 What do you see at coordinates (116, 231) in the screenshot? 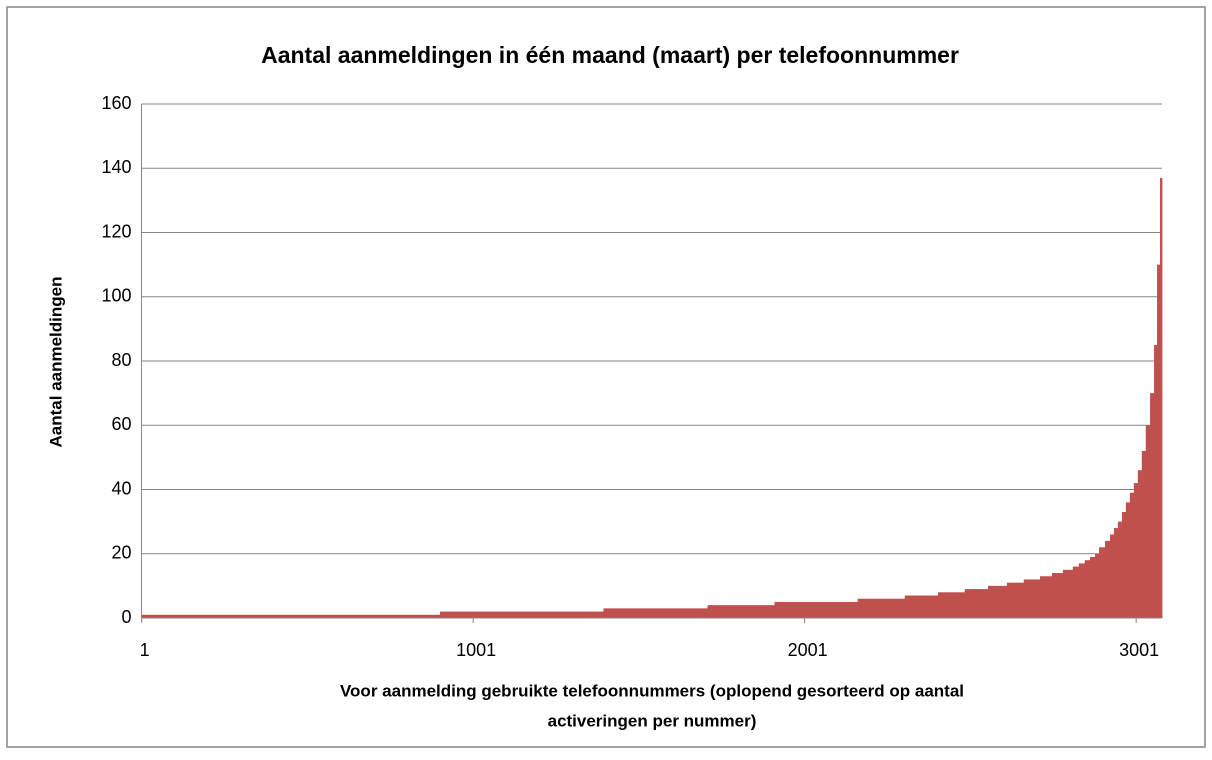
I see `y-tick-label: 120` at bounding box center [116, 231].